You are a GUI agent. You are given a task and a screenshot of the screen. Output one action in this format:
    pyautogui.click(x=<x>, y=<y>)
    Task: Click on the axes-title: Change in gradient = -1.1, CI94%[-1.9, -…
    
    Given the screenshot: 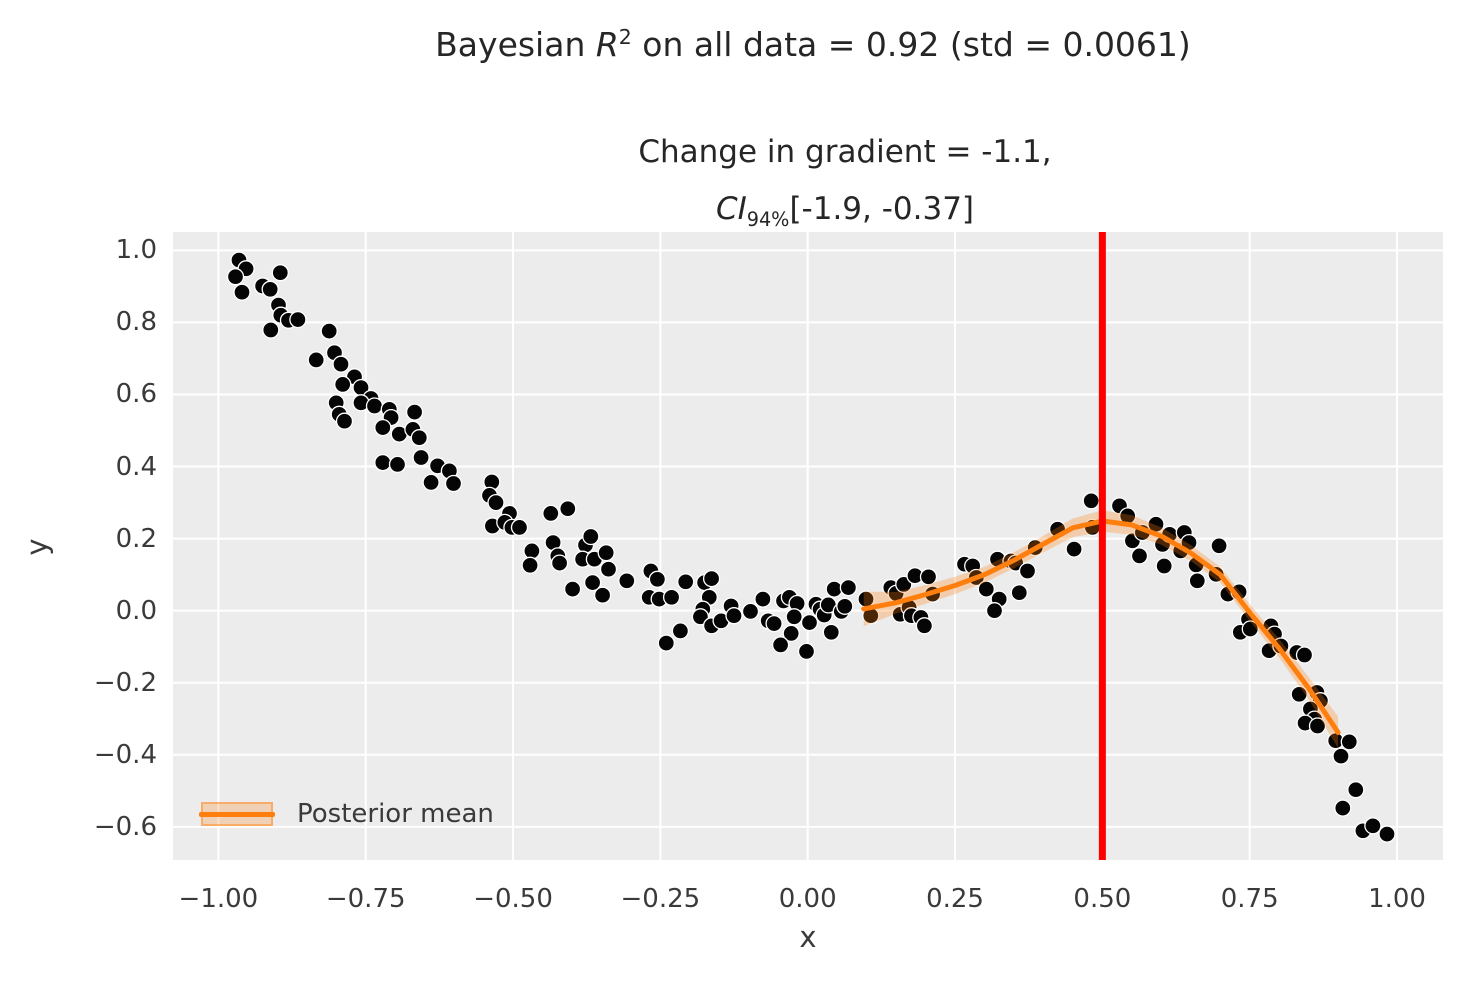 What is the action you would take?
    pyautogui.click(x=844, y=181)
    